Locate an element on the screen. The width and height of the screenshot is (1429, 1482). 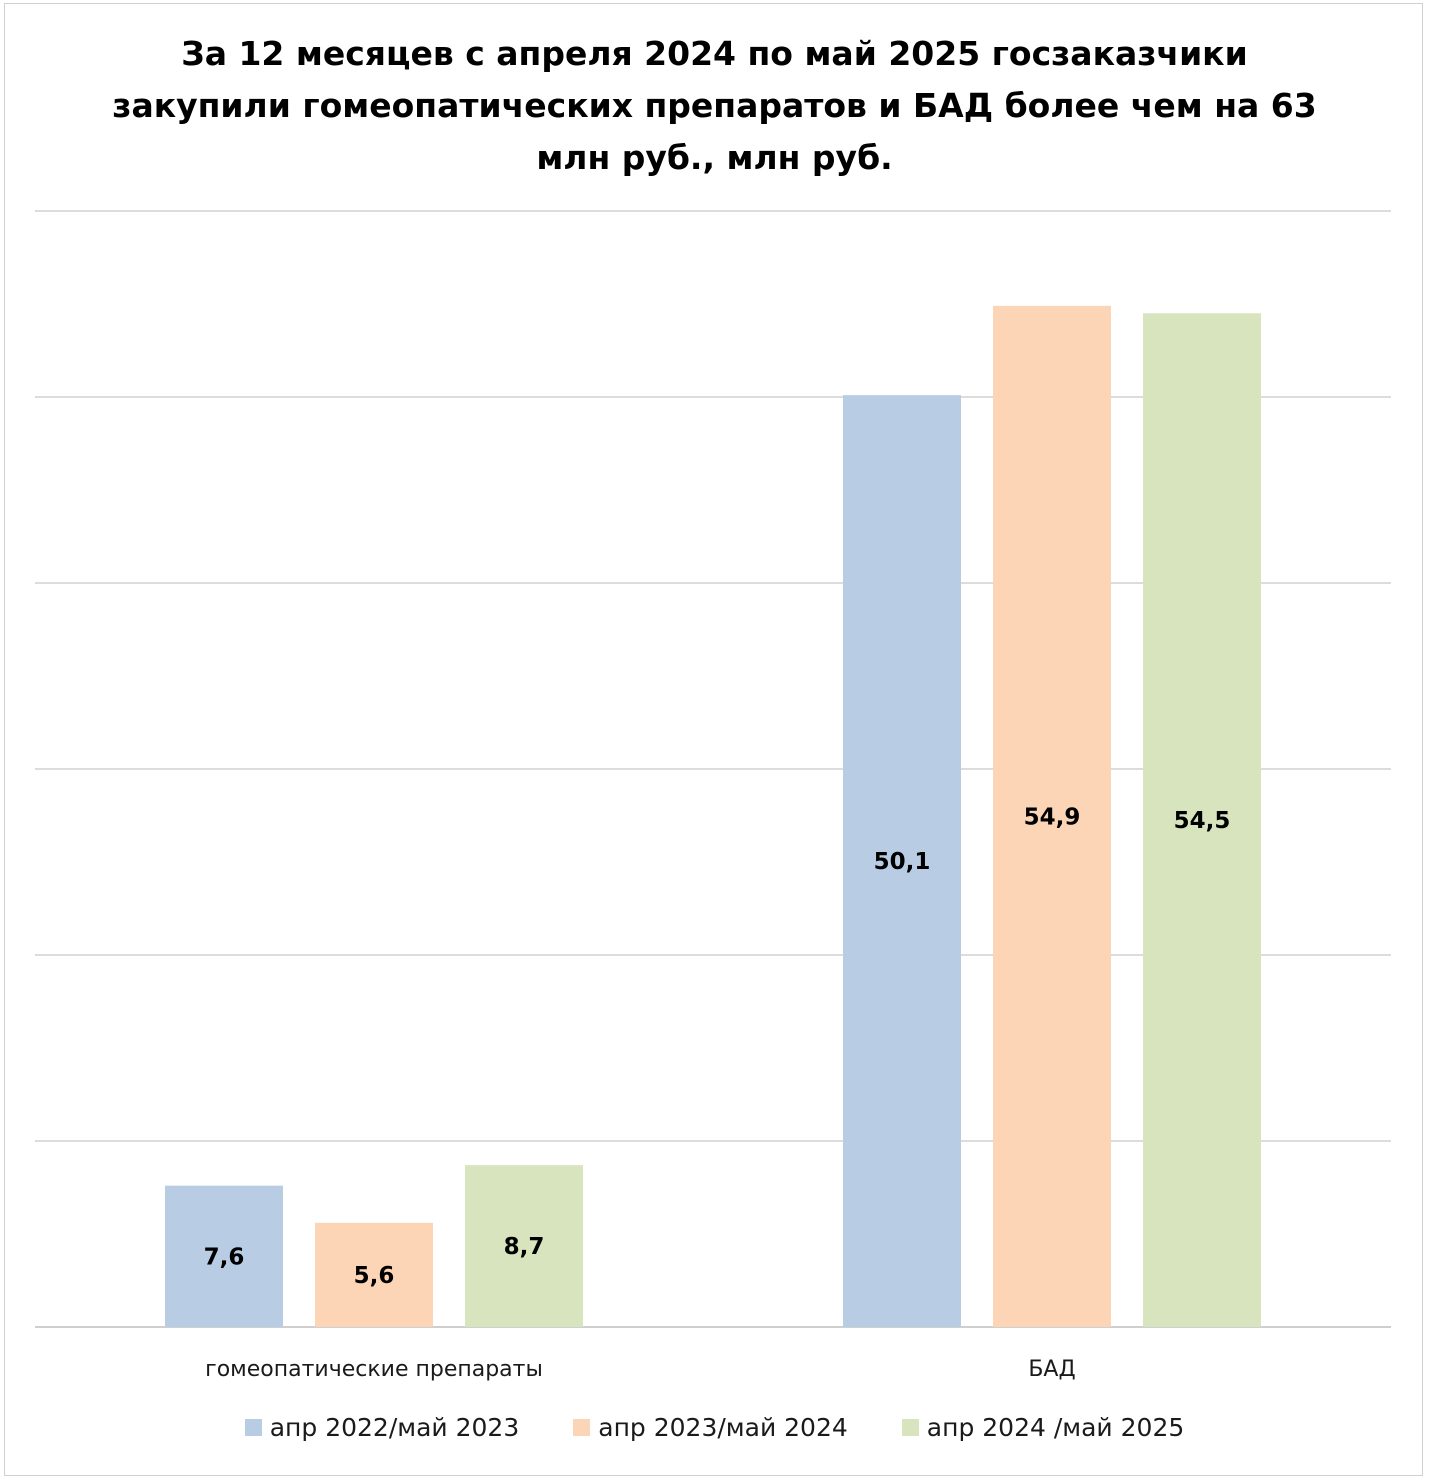
data-label-1-2: 5,6 is located at coordinates (374, 1276).